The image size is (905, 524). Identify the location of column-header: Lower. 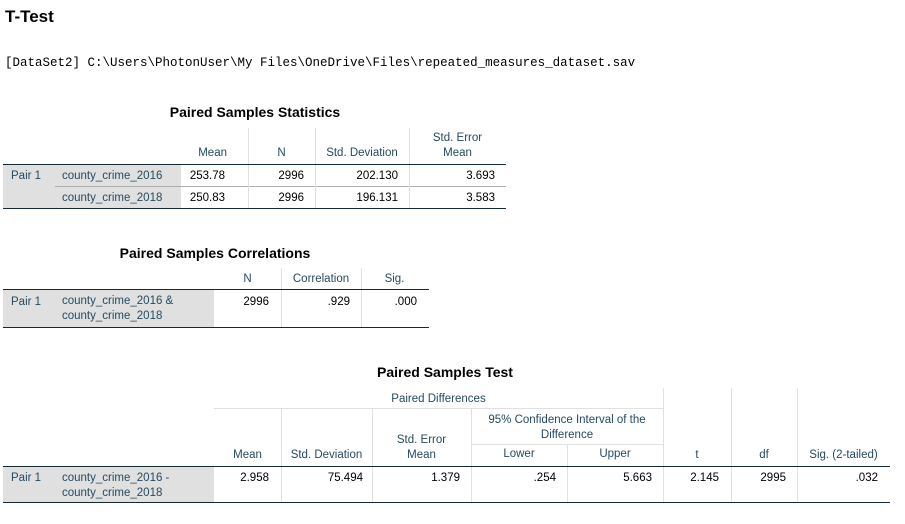
(519, 454).